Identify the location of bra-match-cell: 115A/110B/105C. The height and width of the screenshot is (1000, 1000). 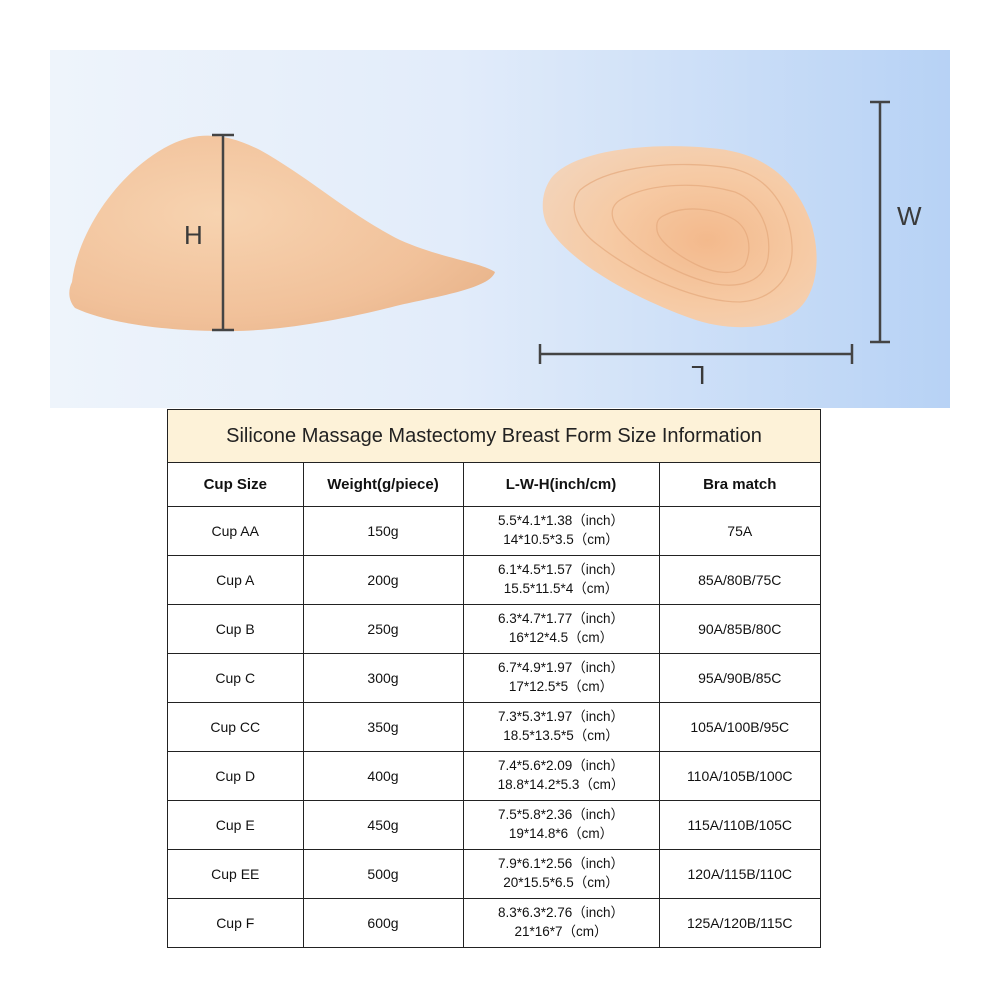
(739, 825).